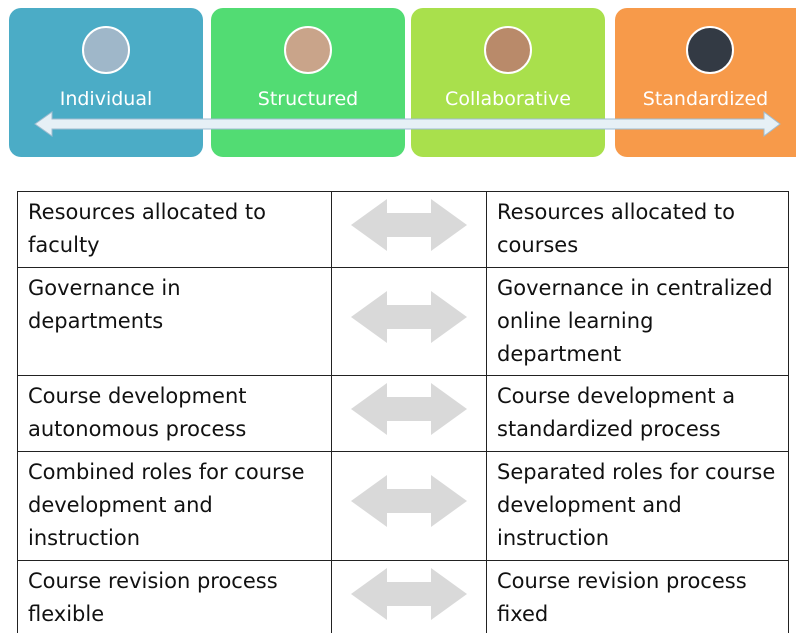  Describe the element at coordinates (308, 82) in the screenshot. I see `stage-box: Structured` at that location.